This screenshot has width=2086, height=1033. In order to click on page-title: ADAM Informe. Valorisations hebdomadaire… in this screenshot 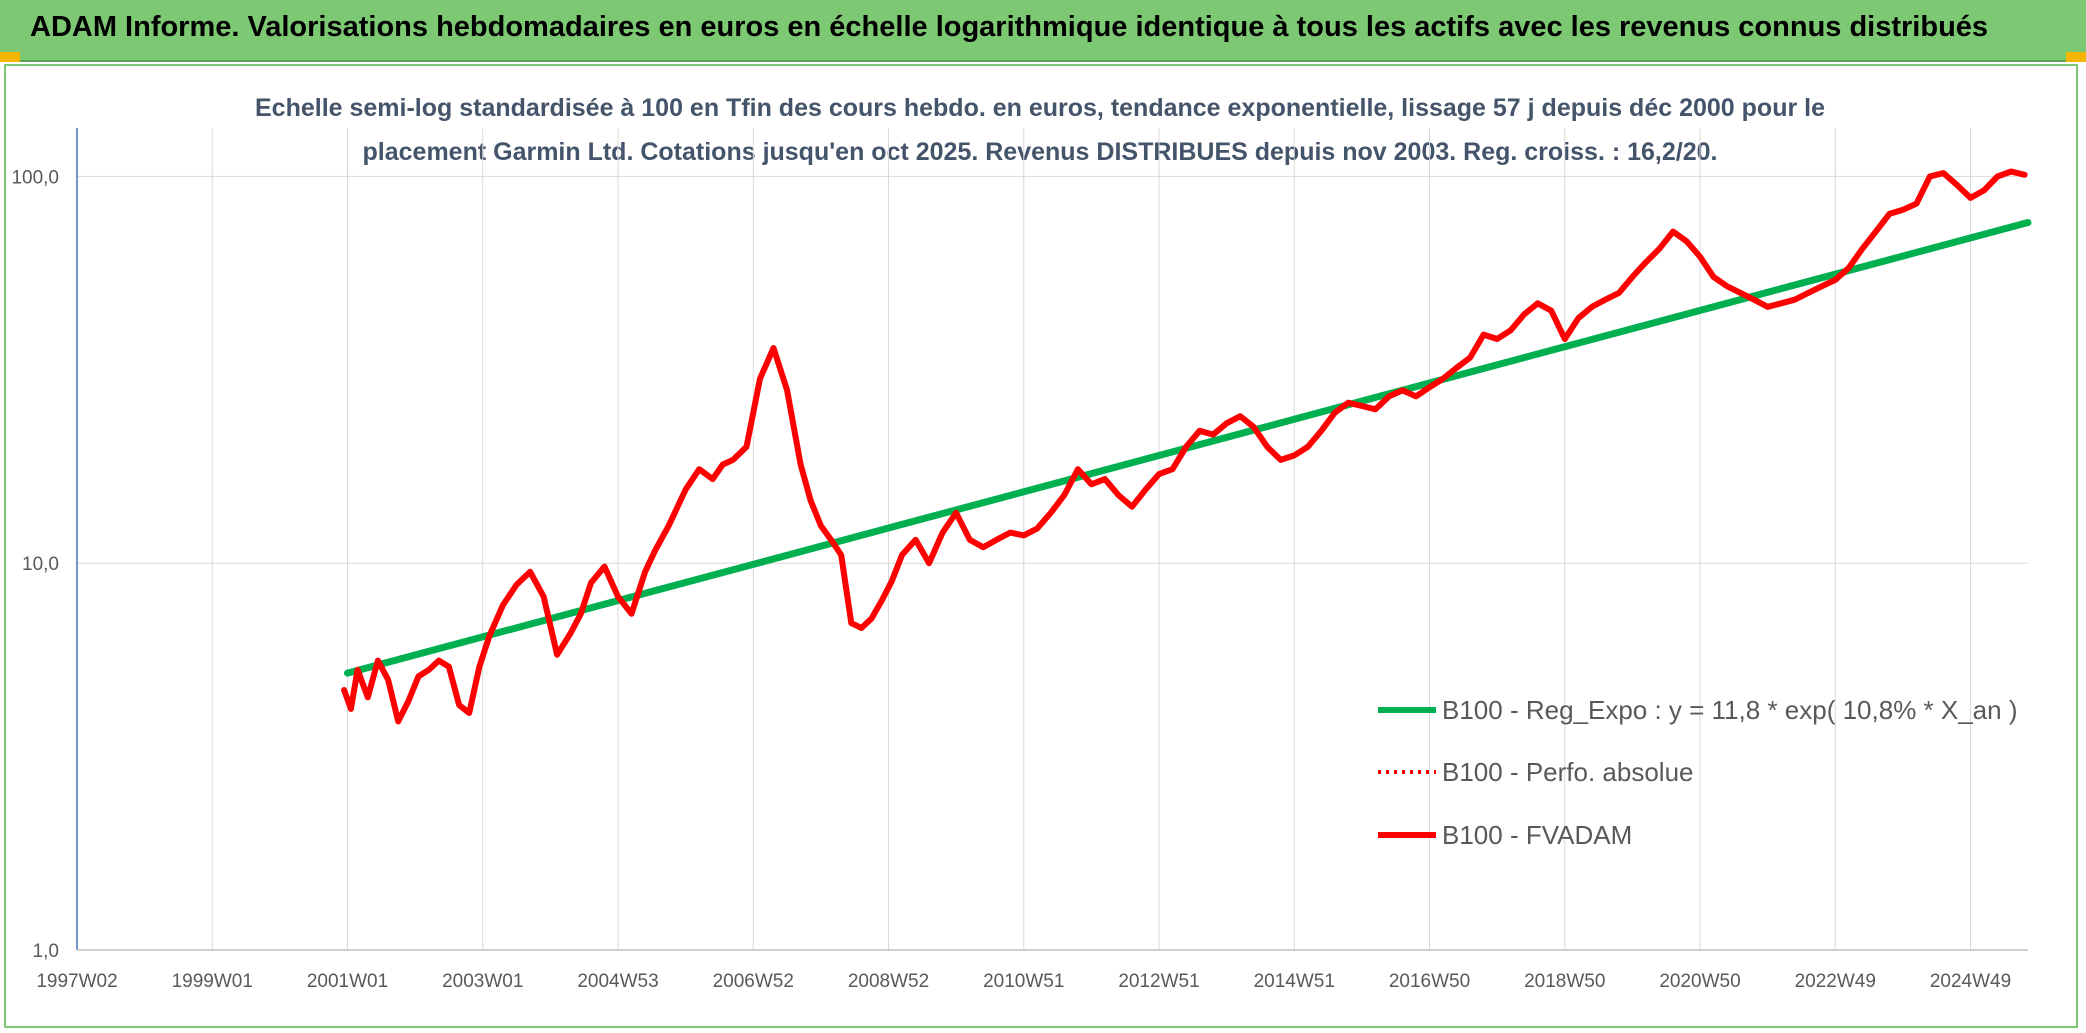, I will do `click(1009, 27)`.